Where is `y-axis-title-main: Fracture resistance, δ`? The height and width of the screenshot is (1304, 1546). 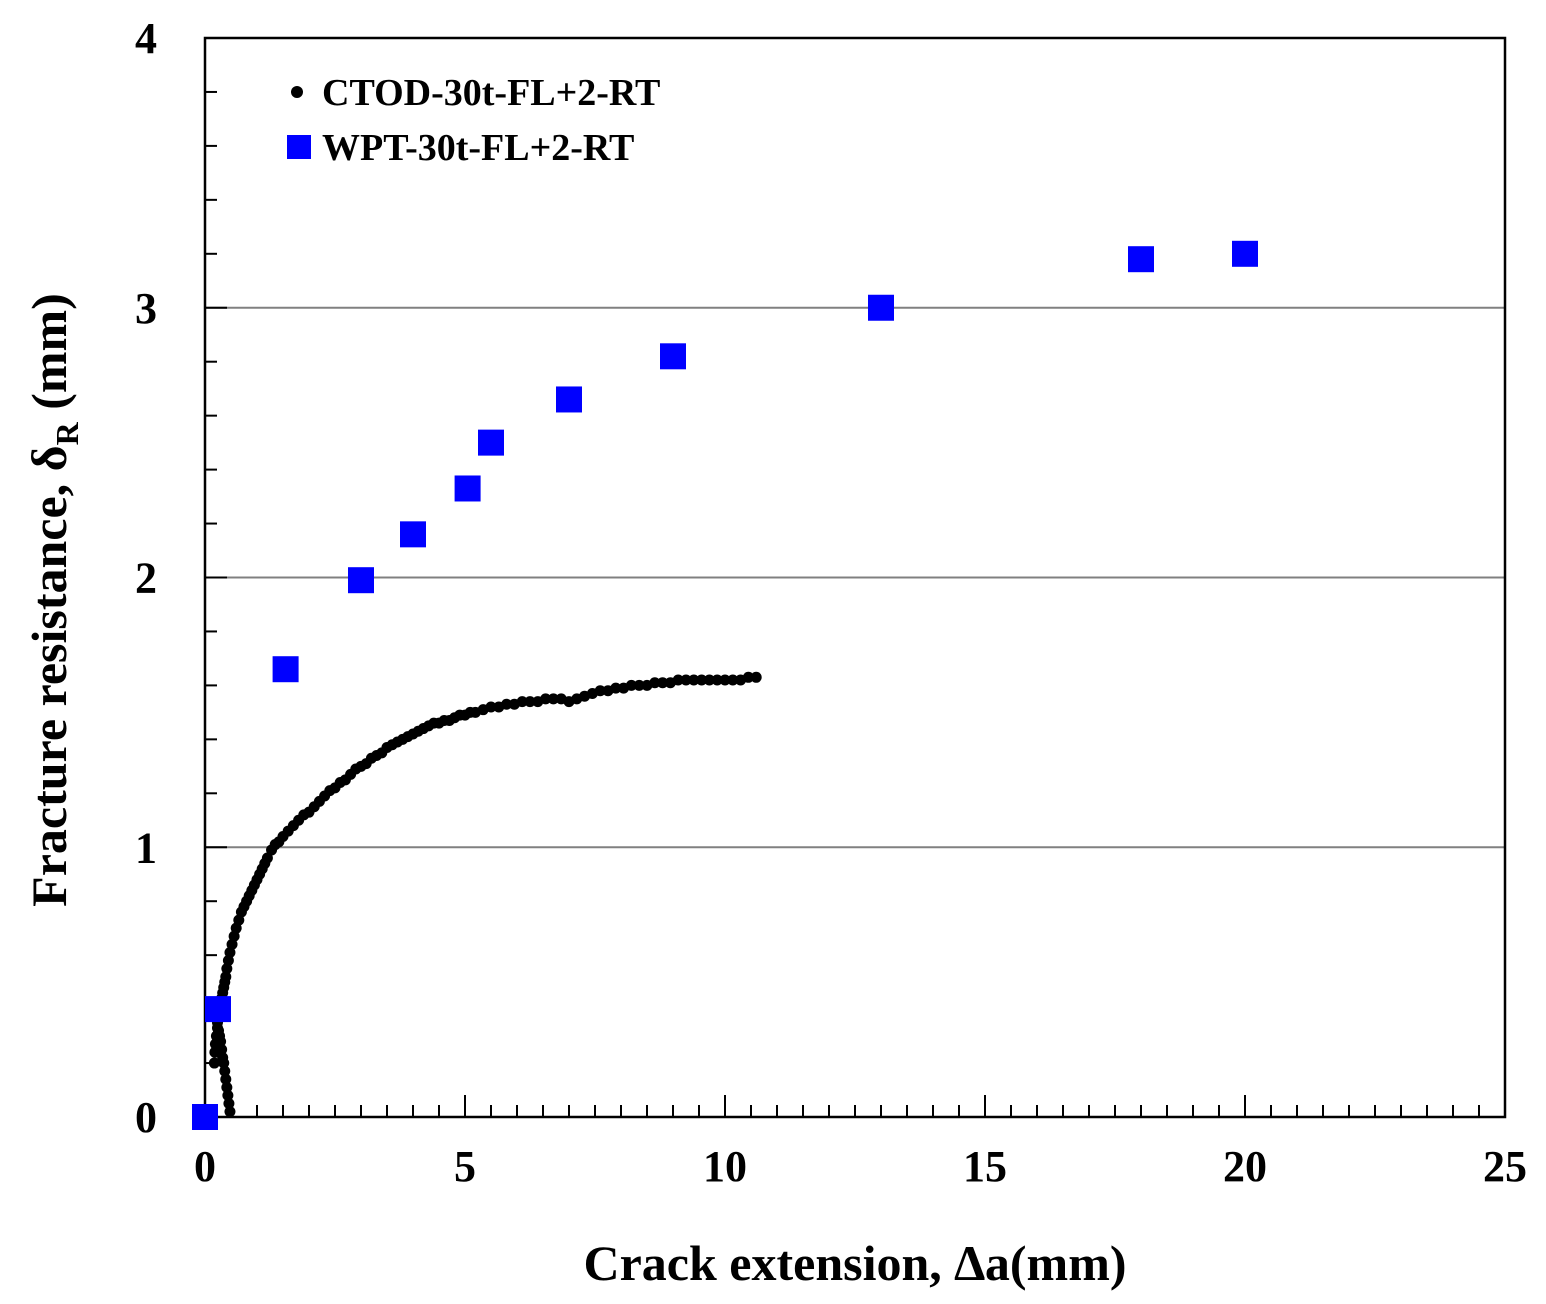 y-axis-title-main: Fracture resistance, δ is located at coordinates (49, 675).